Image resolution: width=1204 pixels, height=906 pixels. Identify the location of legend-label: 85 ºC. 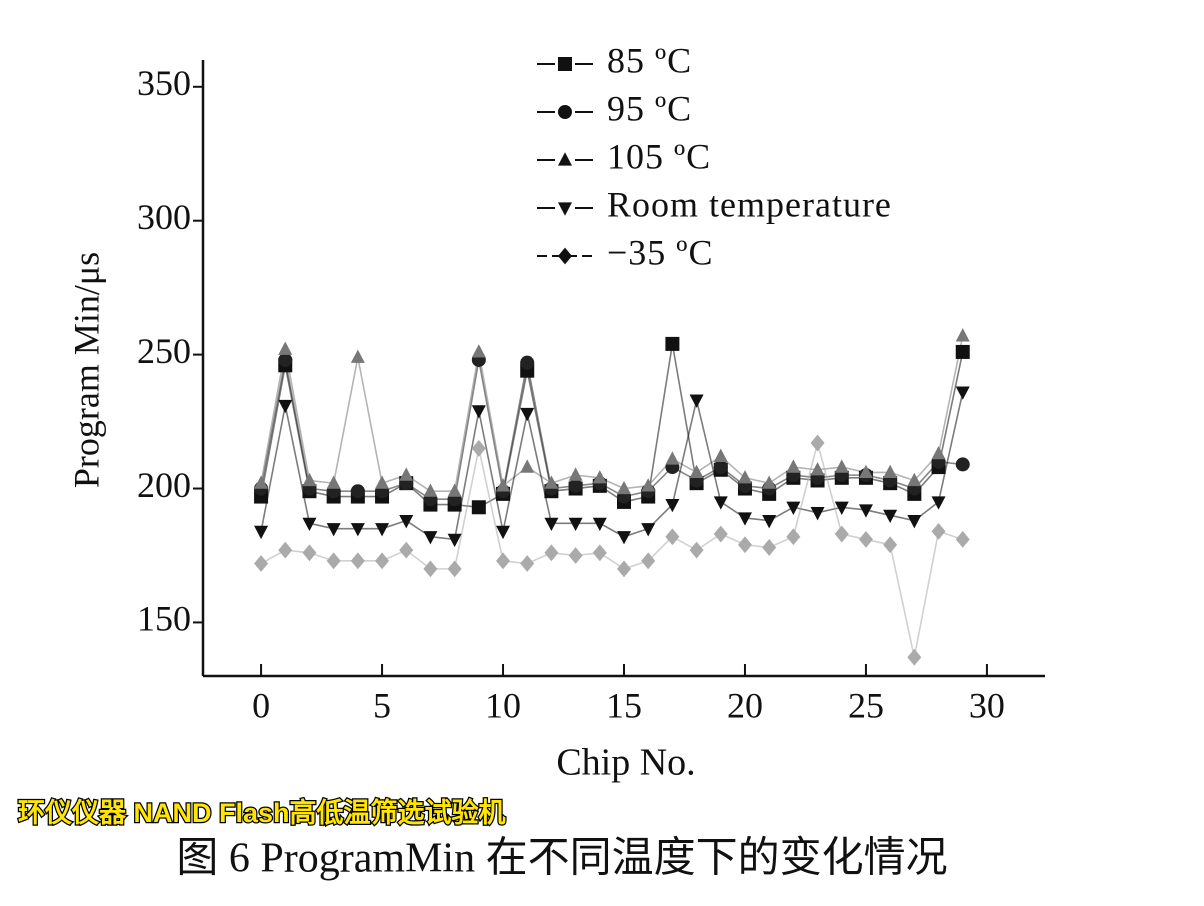
(649, 60).